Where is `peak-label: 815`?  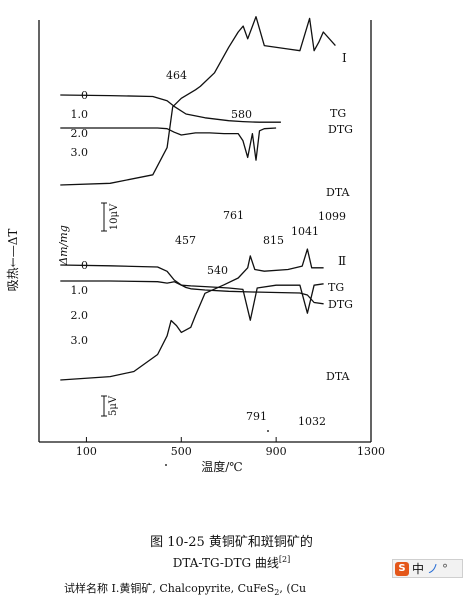
peak-label: 815 is located at coordinates (273, 240).